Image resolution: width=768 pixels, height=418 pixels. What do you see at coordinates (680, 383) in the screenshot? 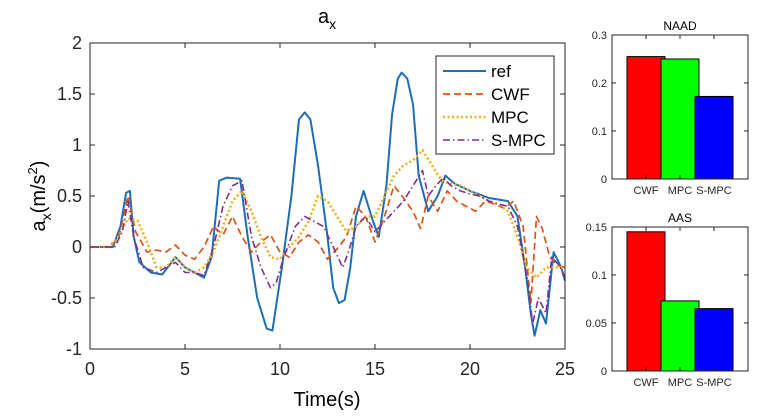
I see `aas-x-tick-label: MPC` at bounding box center [680, 383].